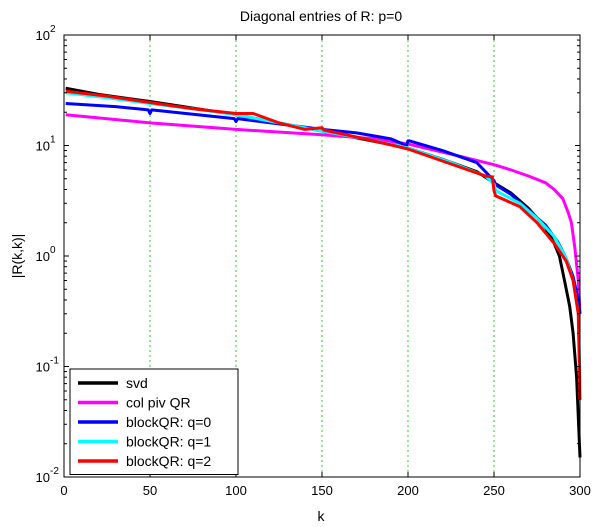  I want to click on legend-label-2: blockQR: q=0, so click(168, 422).